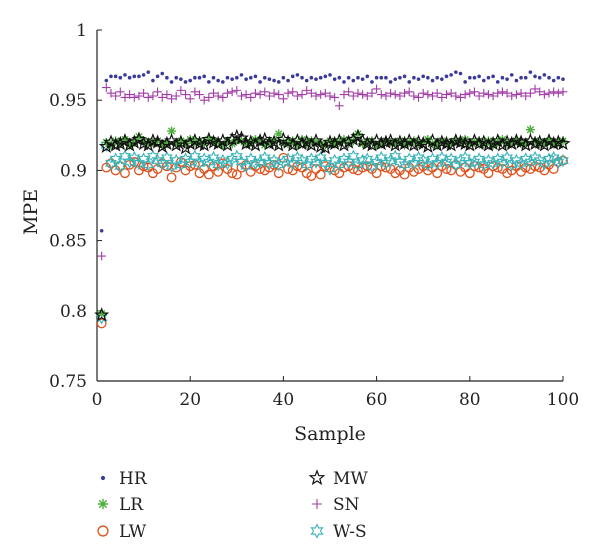 This screenshot has width=600, height=560. What do you see at coordinates (350, 479) in the screenshot?
I see `legend-label: MW` at bounding box center [350, 479].